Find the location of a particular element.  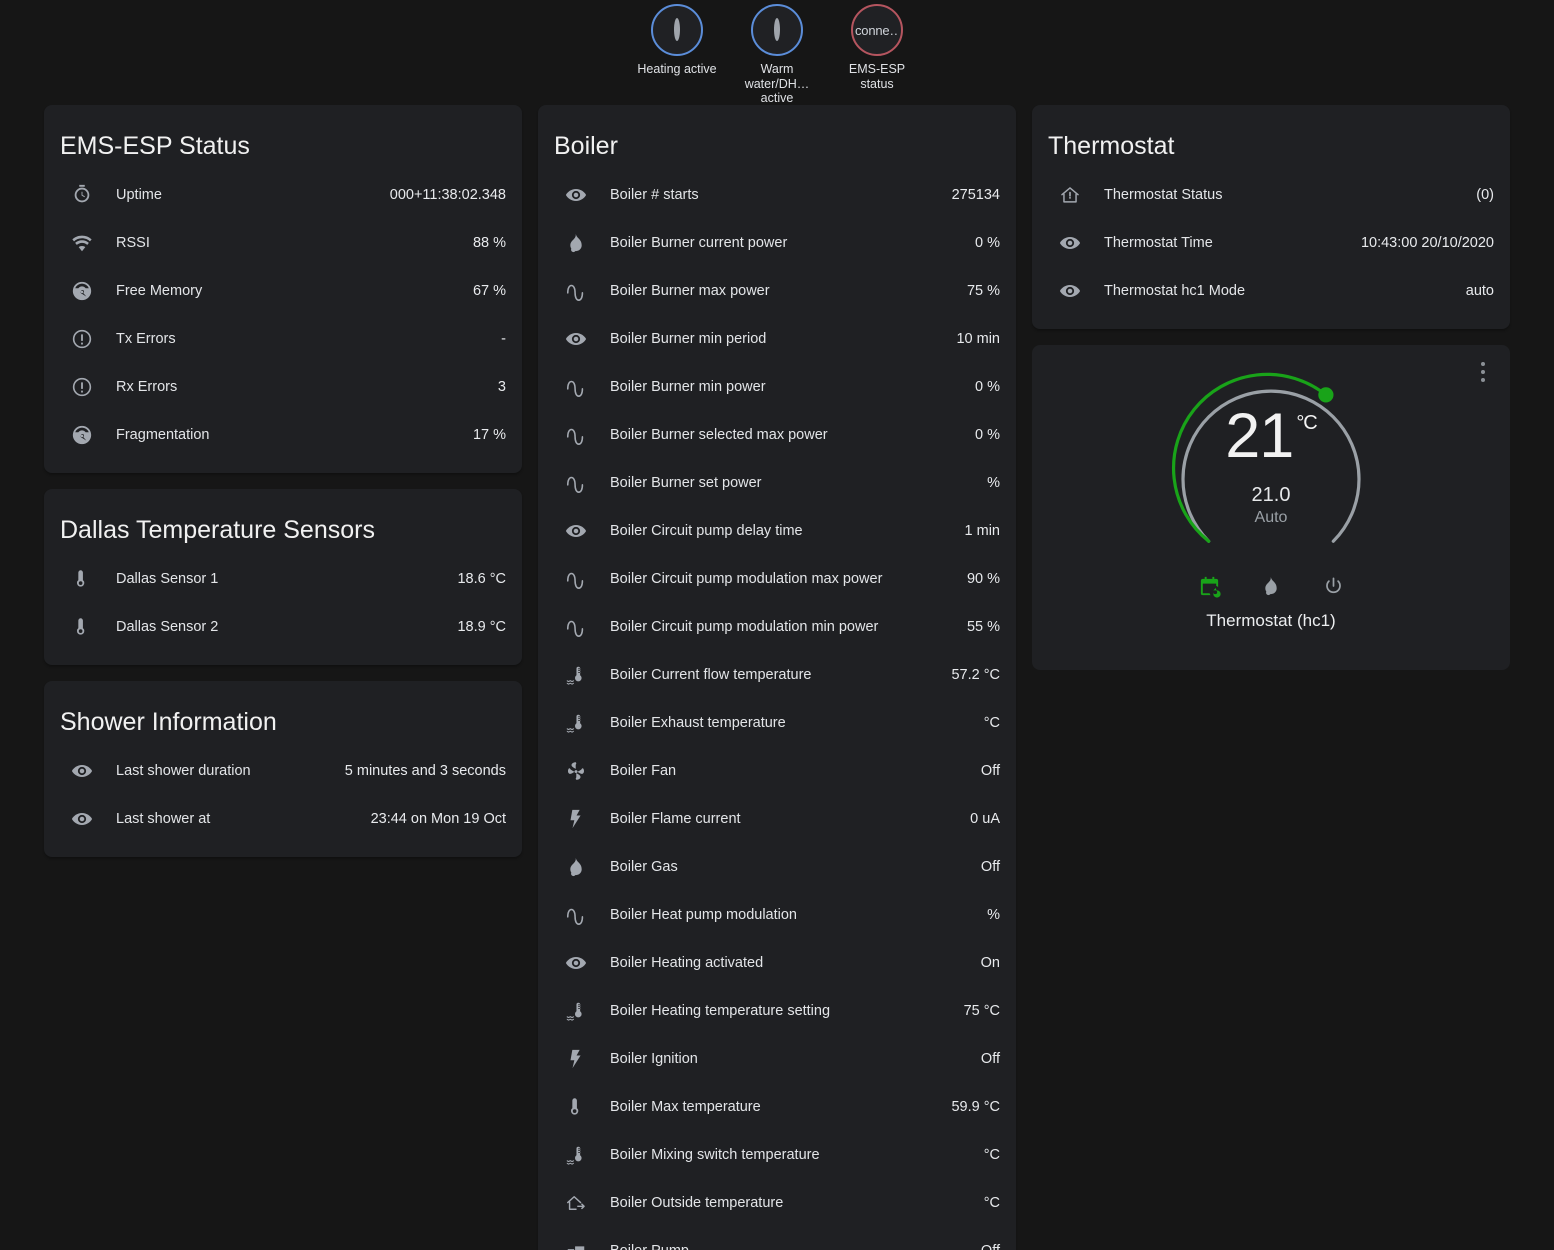

entity-row: Boiler Heating temperature setting 75 °C is located at coordinates (777, 1011).